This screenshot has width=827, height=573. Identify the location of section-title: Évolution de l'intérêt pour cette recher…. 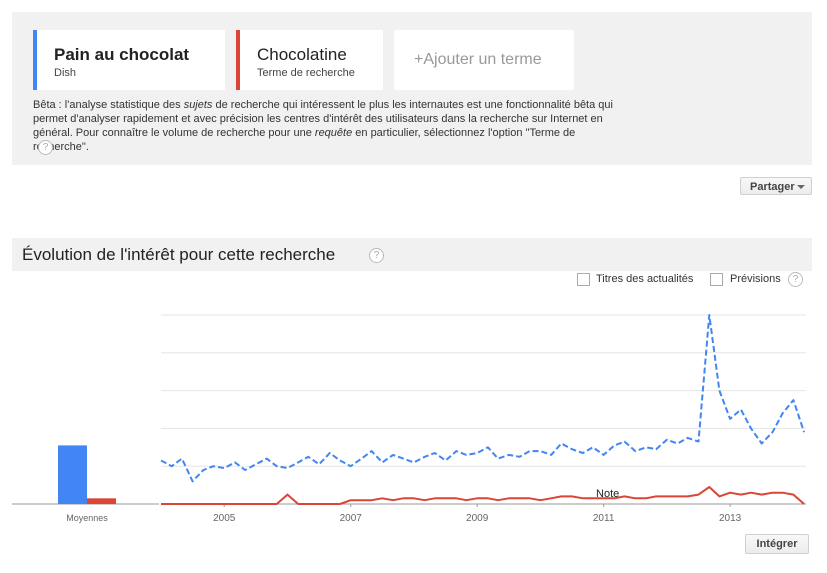
(179, 254).